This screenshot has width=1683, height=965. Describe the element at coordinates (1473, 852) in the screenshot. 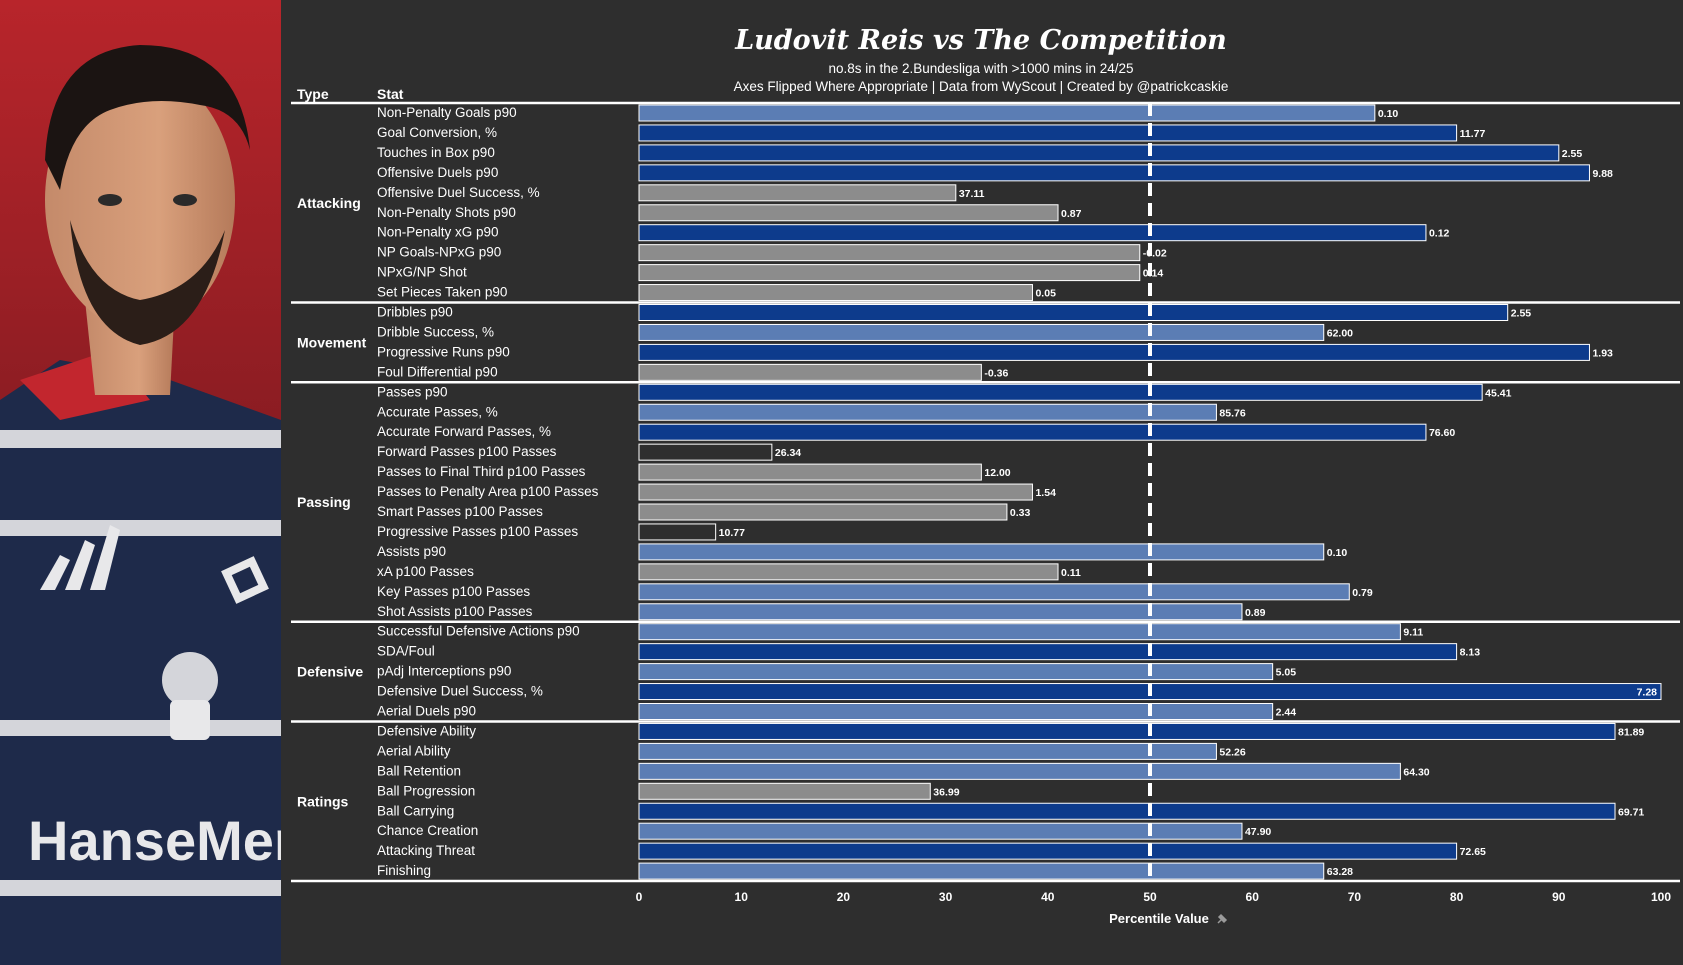

I see `value-label: 72.65` at that location.